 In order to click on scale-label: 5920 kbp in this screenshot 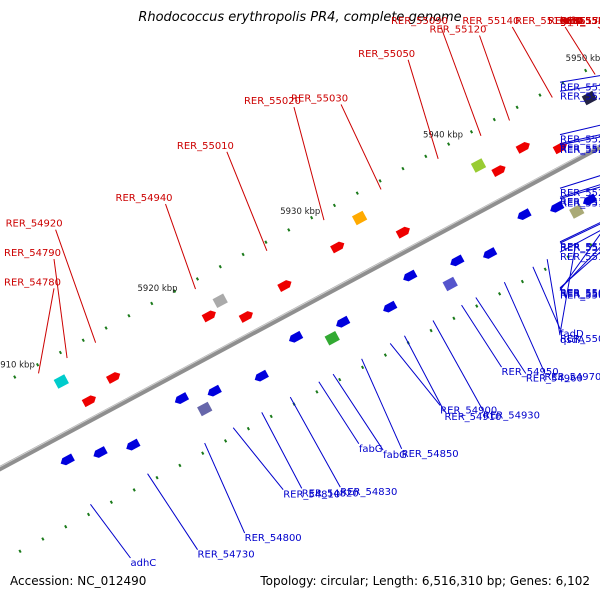, I will do `click(158, 289)`.